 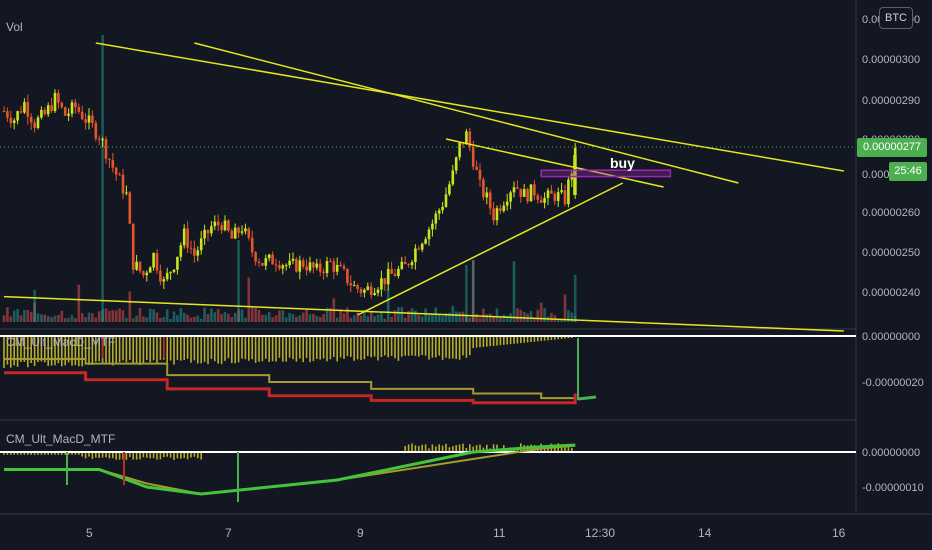 I want to click on indicator1-title: CM_Ult_MacD_MTF, so click(x=60, y=342).